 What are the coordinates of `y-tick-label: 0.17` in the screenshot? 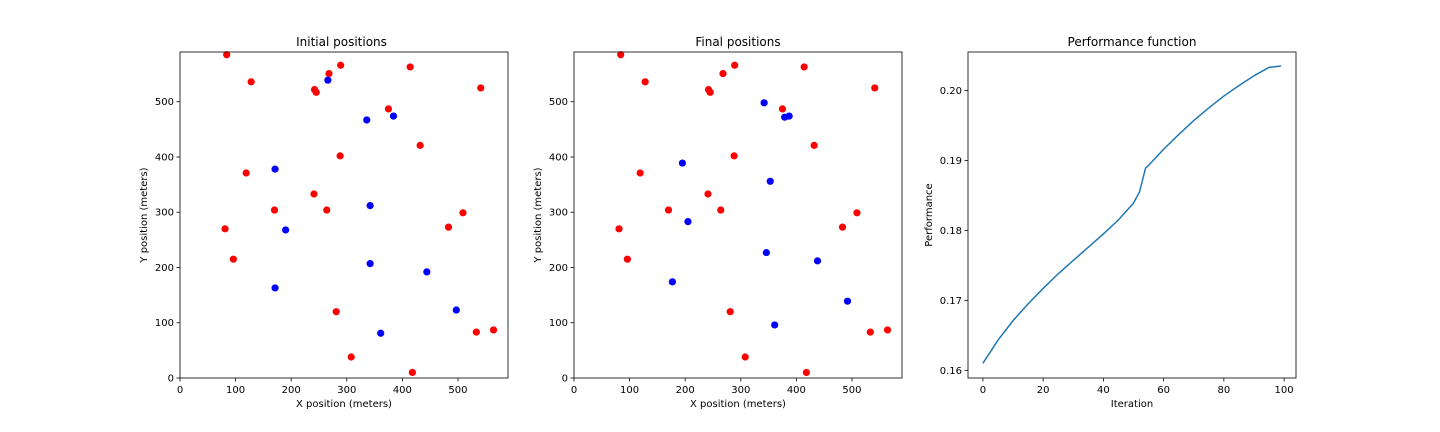 It's located at (951, 301).